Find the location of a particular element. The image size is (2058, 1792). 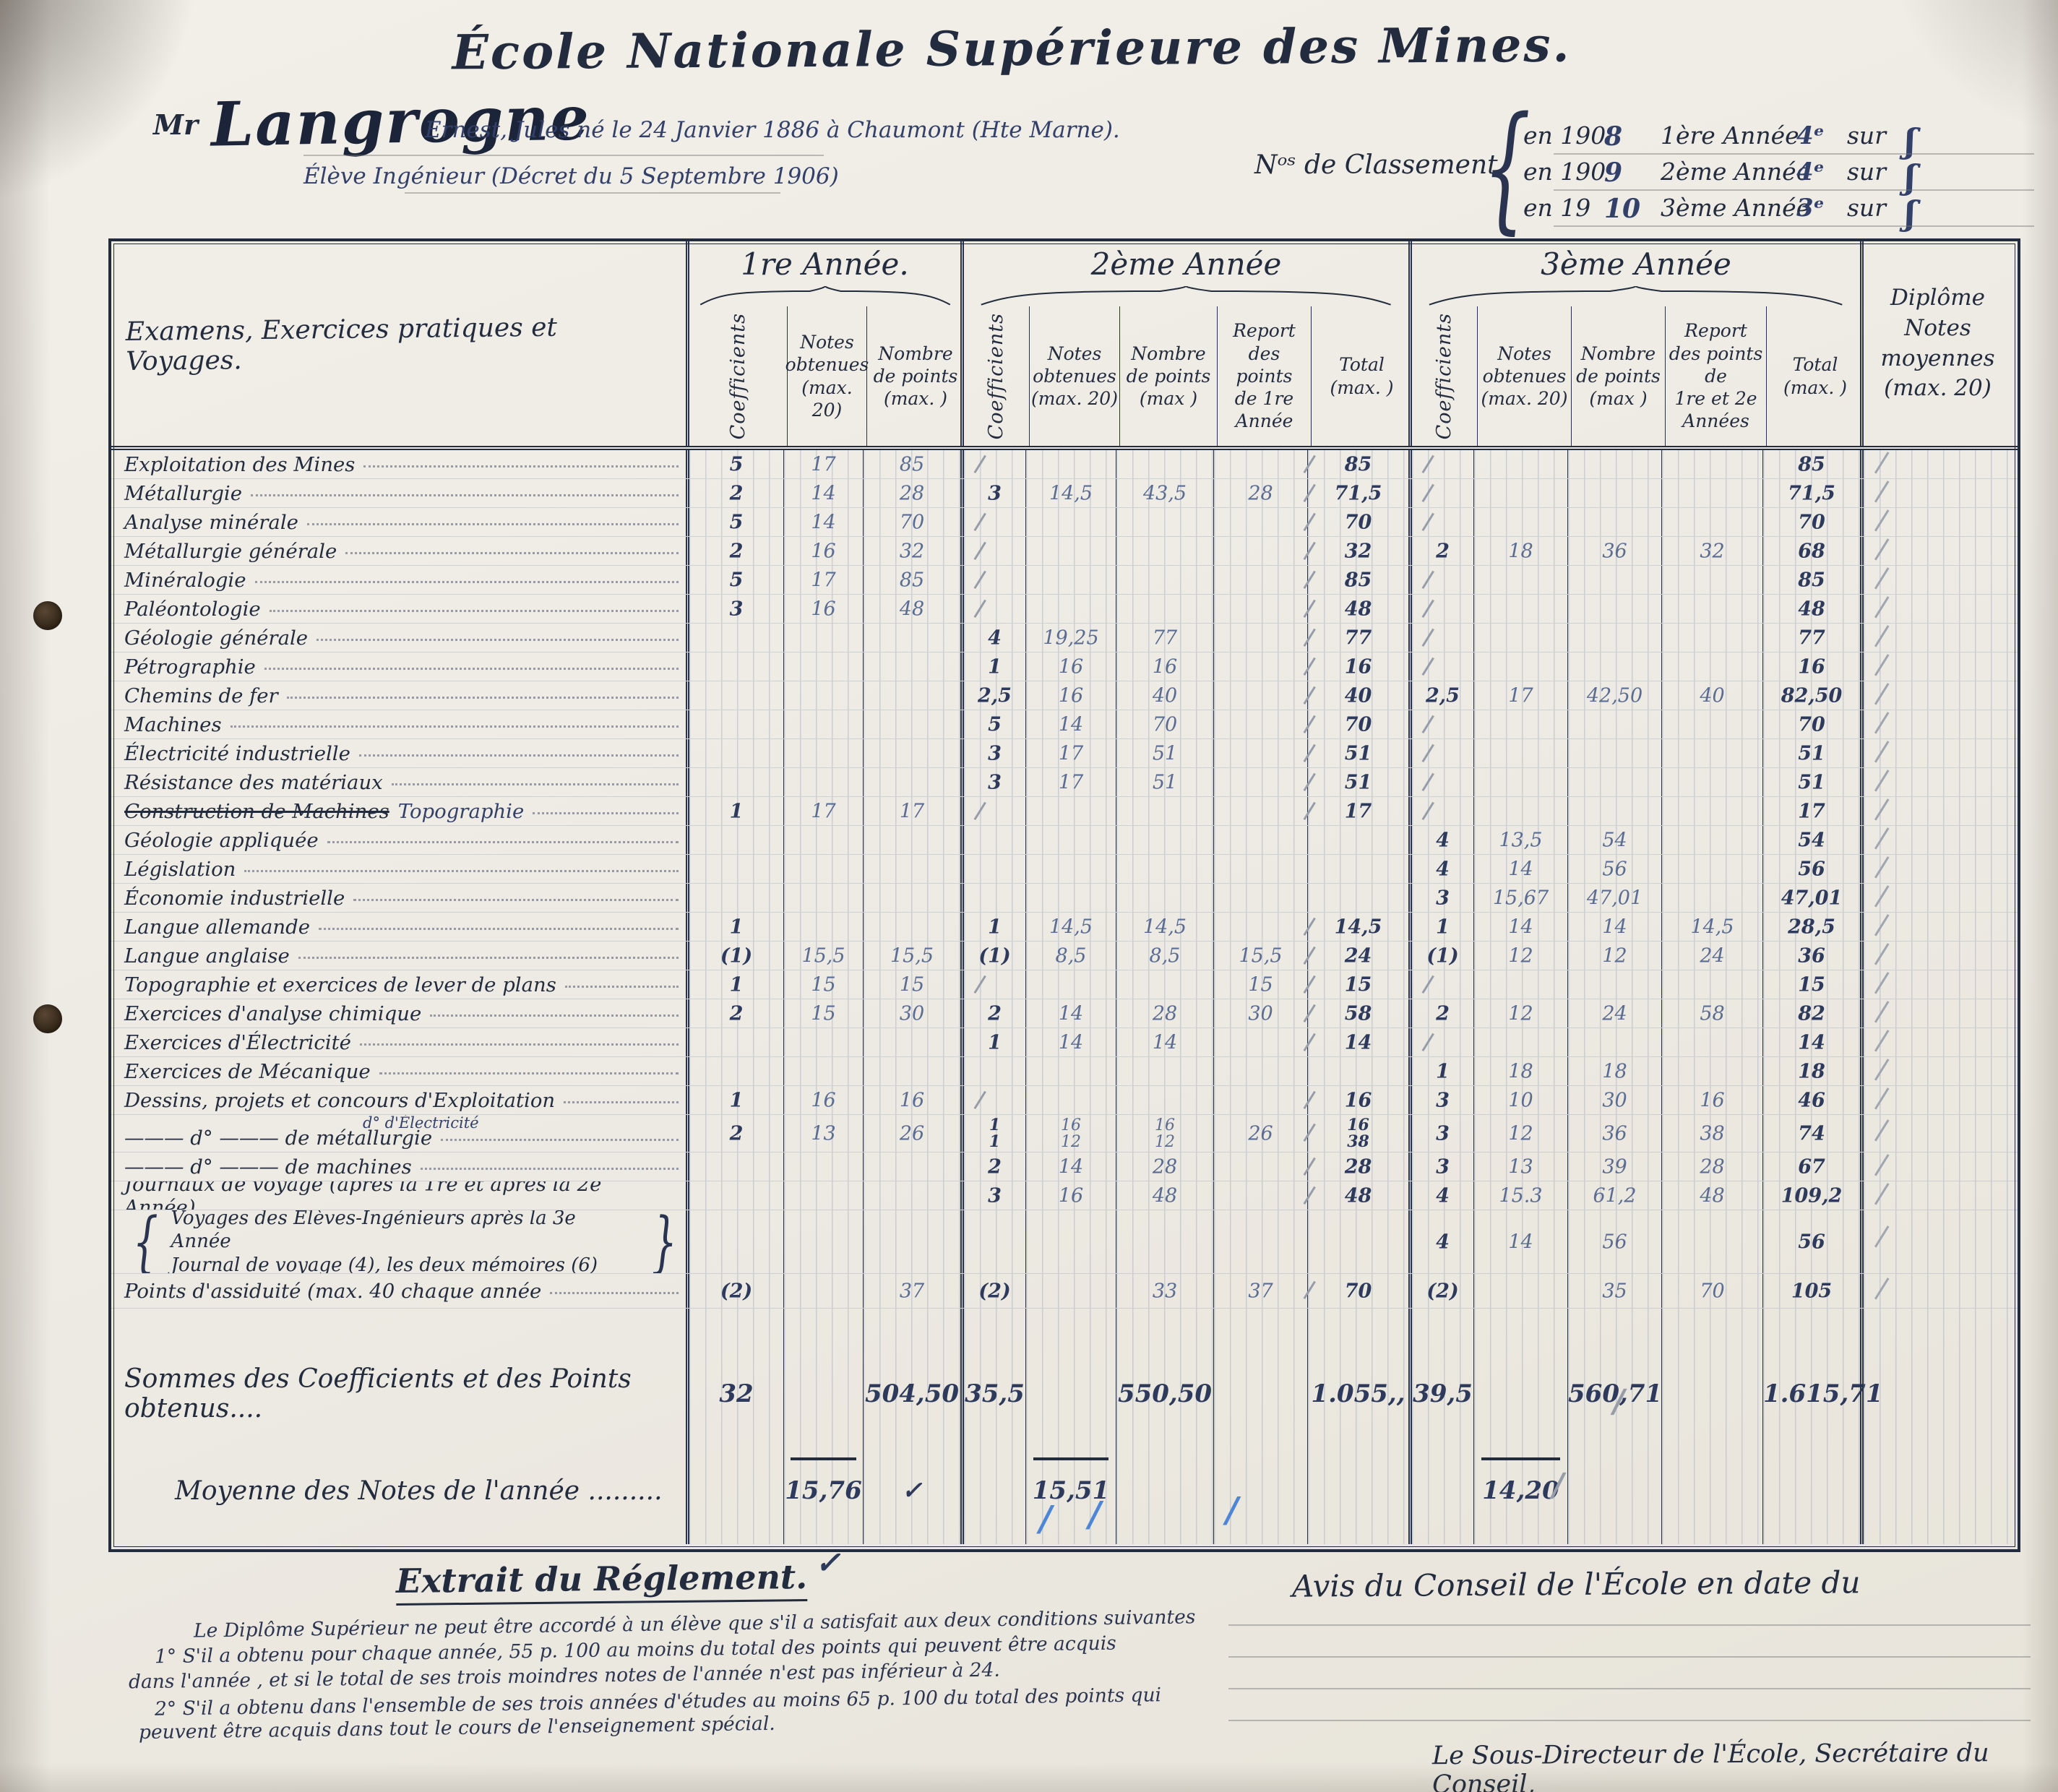

cell-p2: 8,5 is located at coordinates (1165, 956).